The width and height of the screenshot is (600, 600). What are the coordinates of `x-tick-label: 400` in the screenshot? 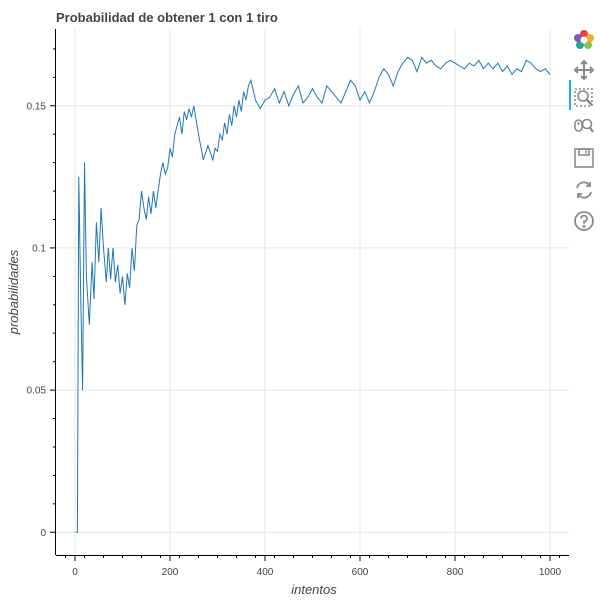 It's located at (265, 572).